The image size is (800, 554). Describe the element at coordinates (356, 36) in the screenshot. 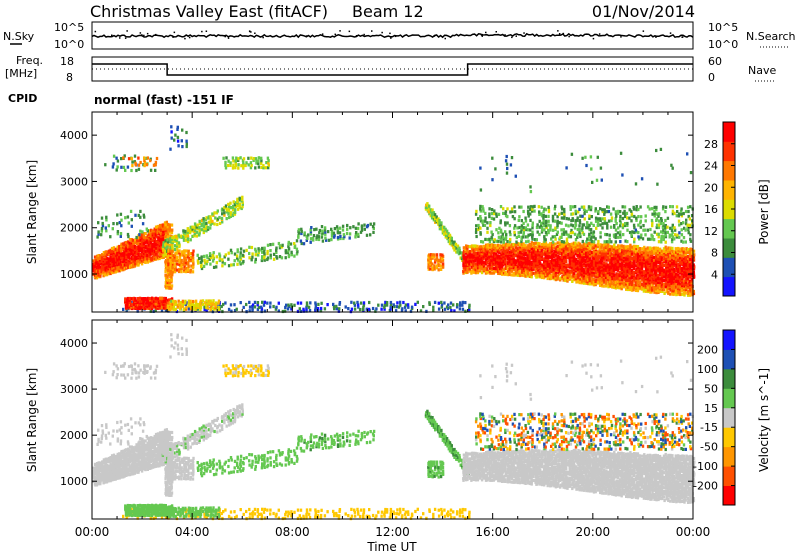

I see `noise-dot` at that location.